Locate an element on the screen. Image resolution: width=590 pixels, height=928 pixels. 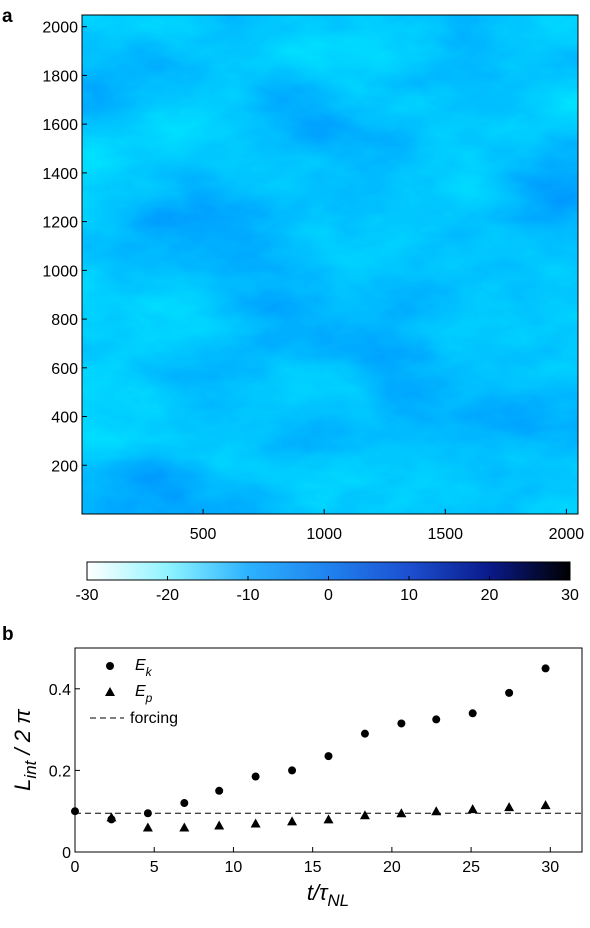
y-label-rest: / 2 π is located at coordinates (22, 734).